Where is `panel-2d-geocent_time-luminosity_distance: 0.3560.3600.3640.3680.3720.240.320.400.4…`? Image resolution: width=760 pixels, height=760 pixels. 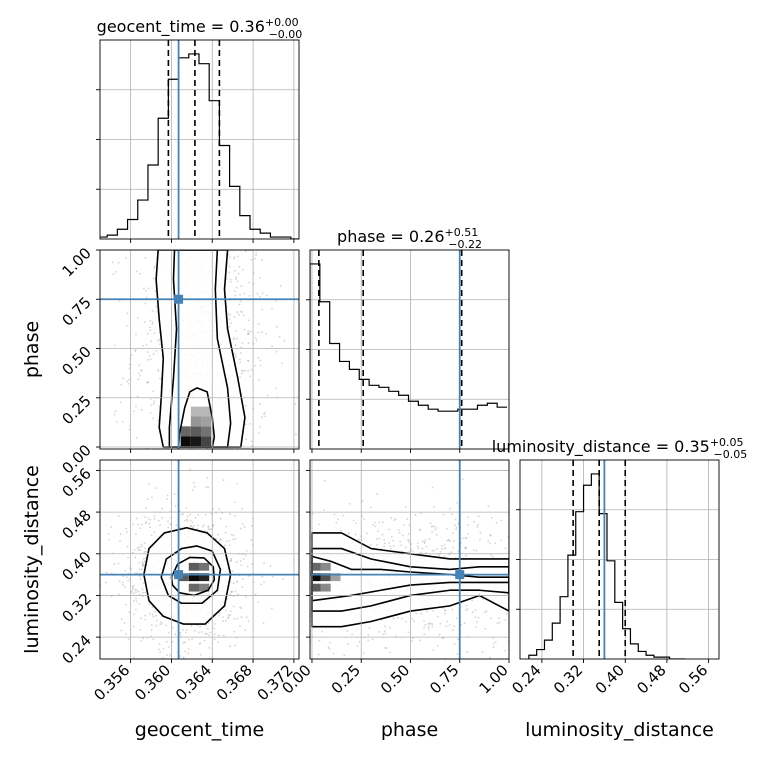
panel-2d-geocent_time-luminosity_distance: 0.3560.3600.3640.3680.3720.240.320.400.4… is located at coordinates (179, 581).